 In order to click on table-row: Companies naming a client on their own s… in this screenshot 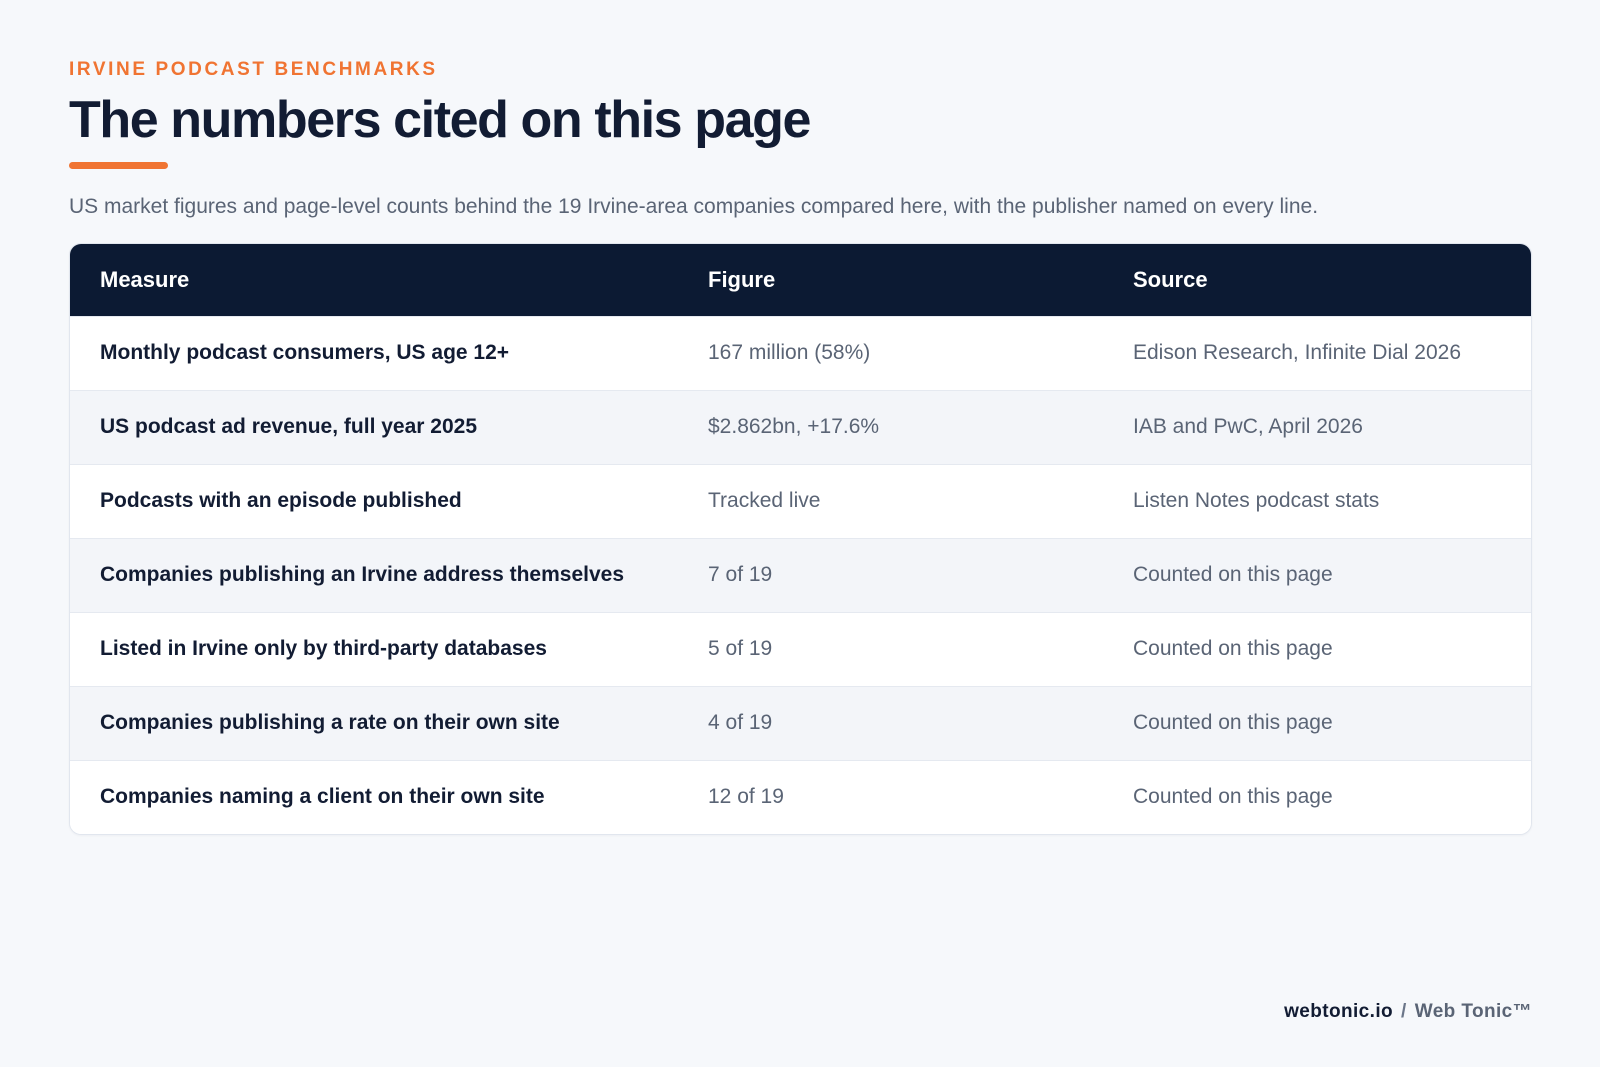, I will do `click(800, 797)`.